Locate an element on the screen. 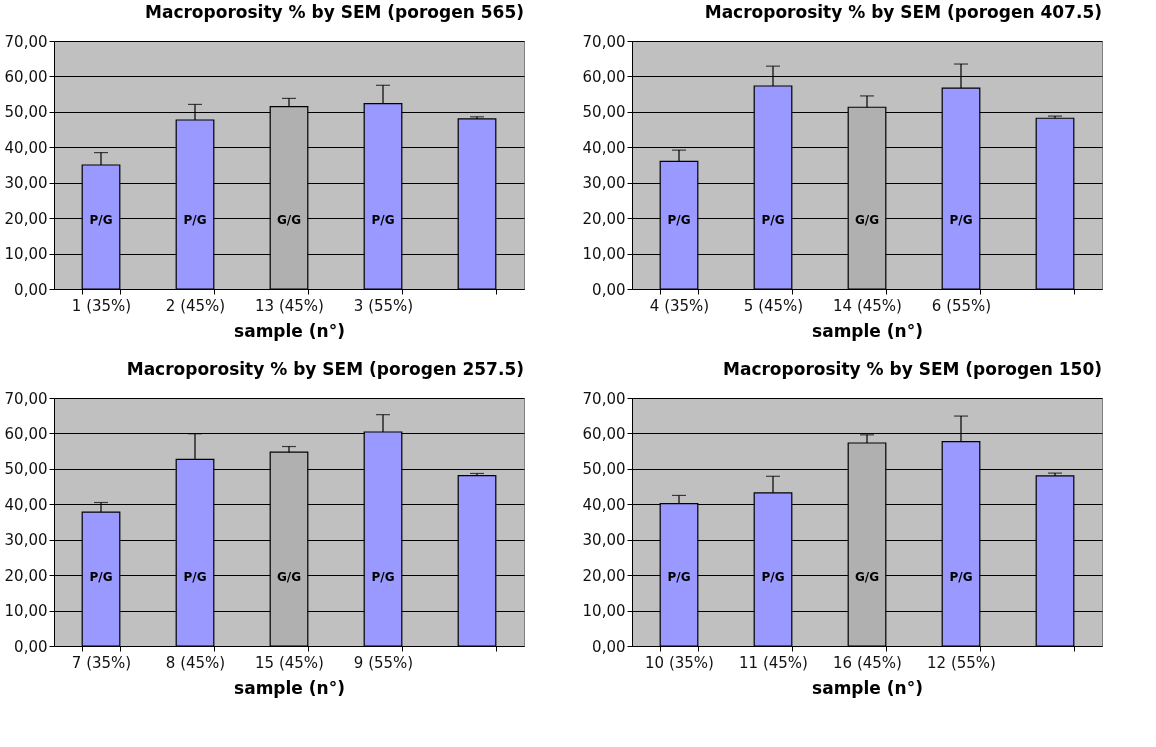 This screenshot has height=747, width=1156. x-tick-label: 9 (55%) is located at coordinates (383, 662).